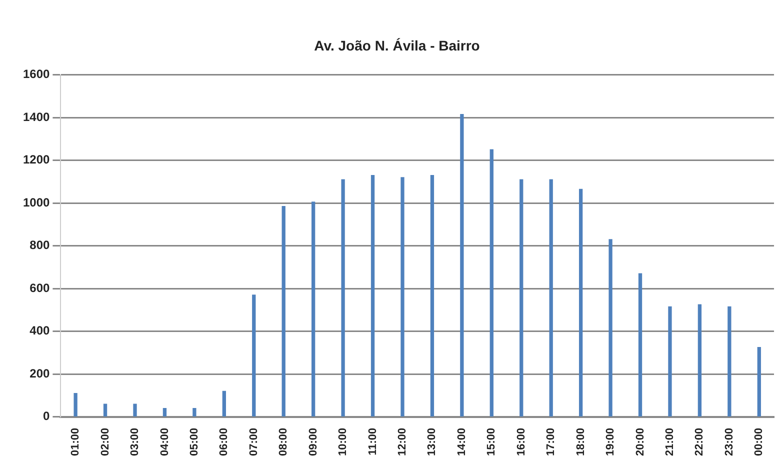 Image resolution: width=782 pixels, height=463 pixels. What do you see at coordinates (492, 442) in the screenshot?
I see `x-tick-label: 15:00` at bounding box center [492, 442].